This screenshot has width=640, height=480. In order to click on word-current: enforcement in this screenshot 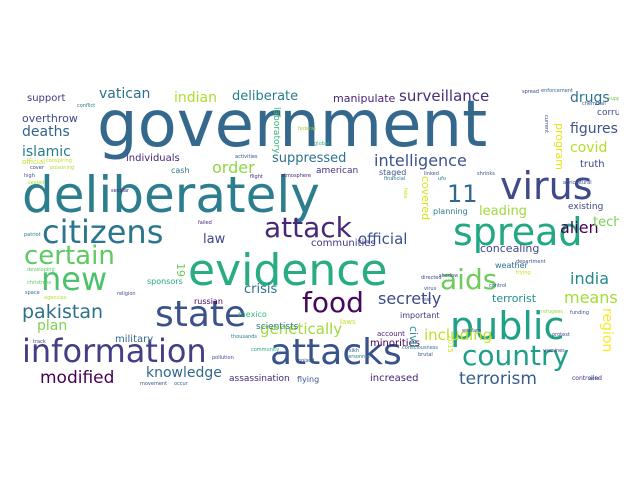, I will do `click(557, 91)`.